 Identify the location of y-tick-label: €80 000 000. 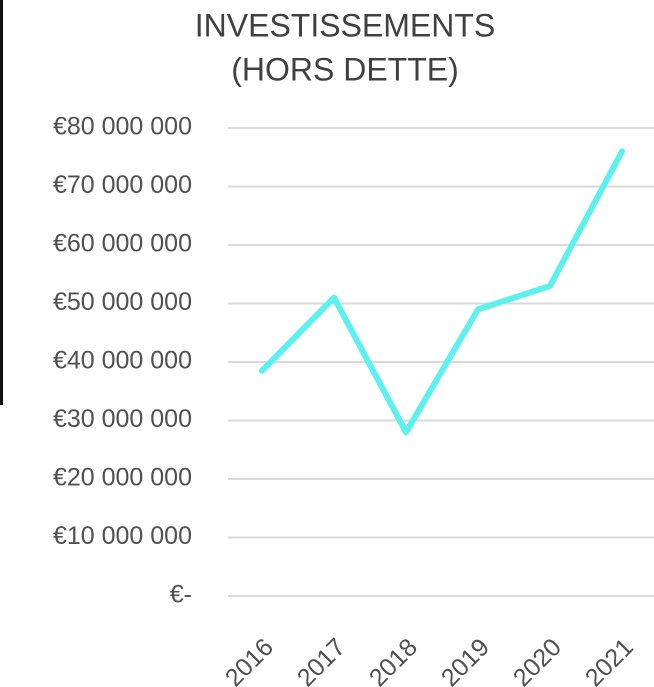
(122, 127).